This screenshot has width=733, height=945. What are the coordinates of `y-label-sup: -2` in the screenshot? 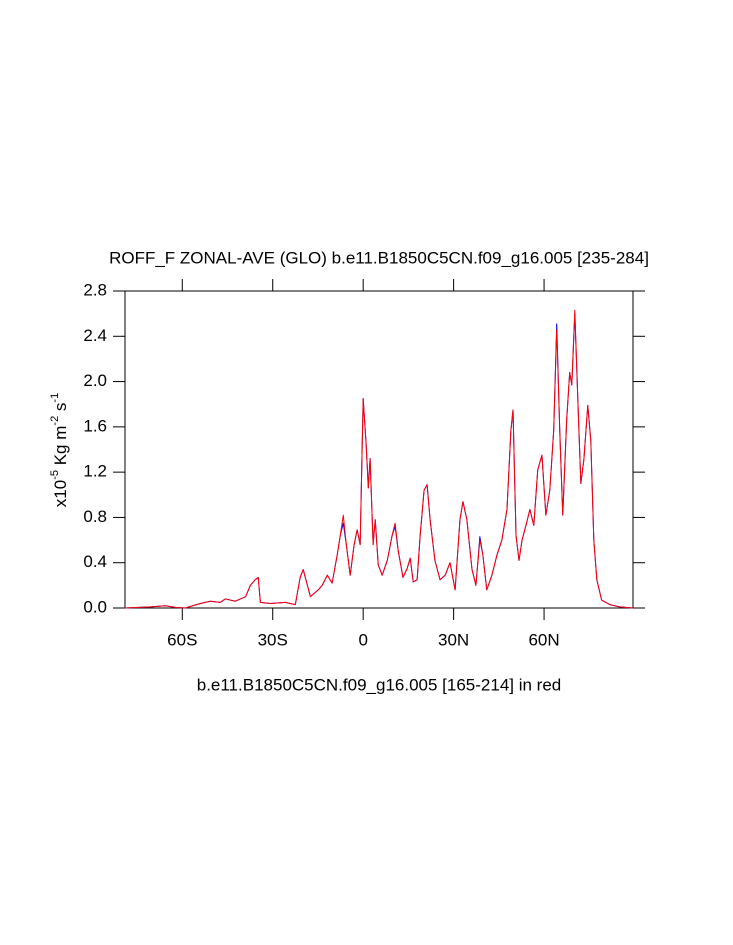 It's located at (55, 421).